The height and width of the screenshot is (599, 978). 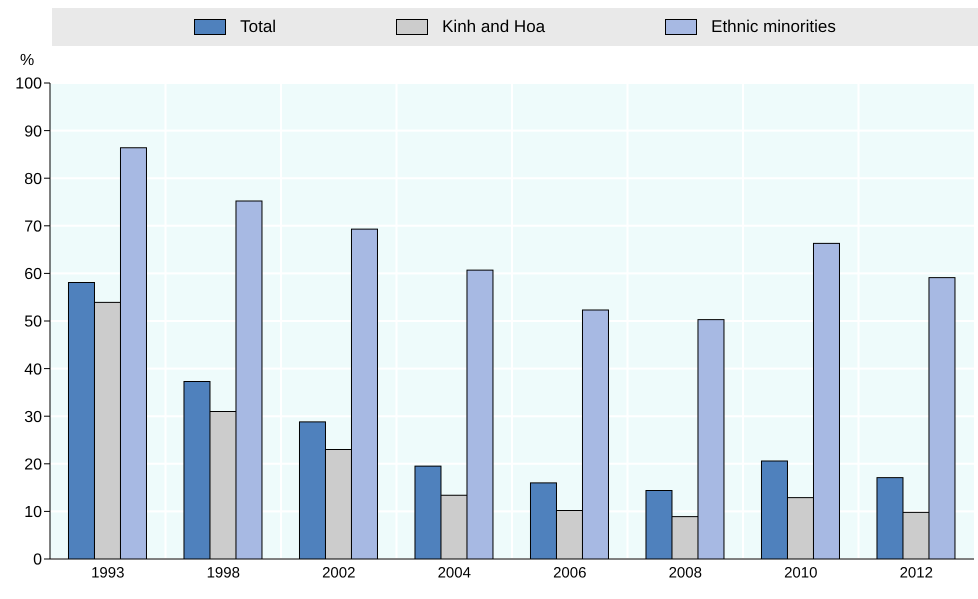 What do you see at coordinates (454, 573) in the screenshot?
I see `x-tick-label: 2004` at bounding box center [454, 573].